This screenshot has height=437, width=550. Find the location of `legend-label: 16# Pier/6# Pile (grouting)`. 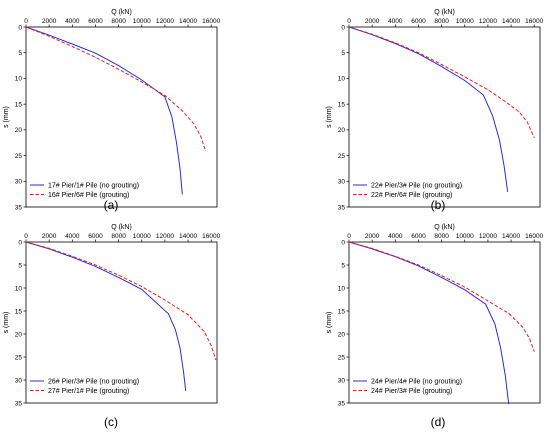

legend-label: 16# Pier/6# Pile (grouting) is located at coordinates (88, 195).